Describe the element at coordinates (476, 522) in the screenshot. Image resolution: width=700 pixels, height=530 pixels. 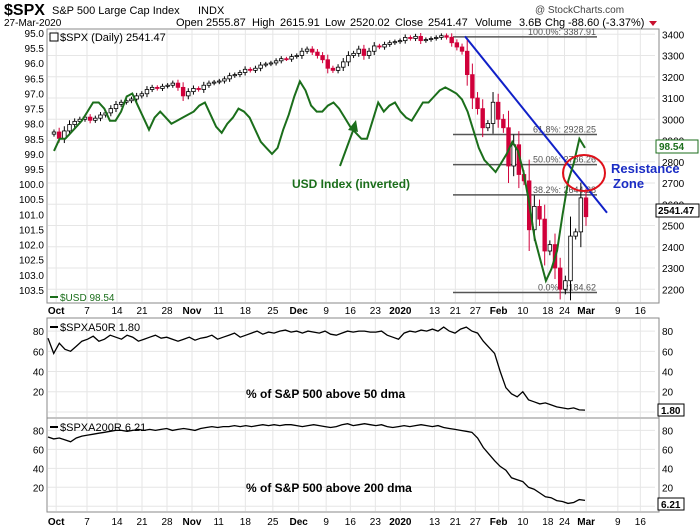
I see `x-tick-label-bottom: 27` at that location.